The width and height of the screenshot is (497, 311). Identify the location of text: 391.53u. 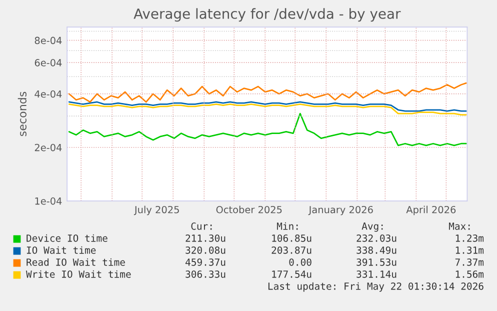
(376, 262).